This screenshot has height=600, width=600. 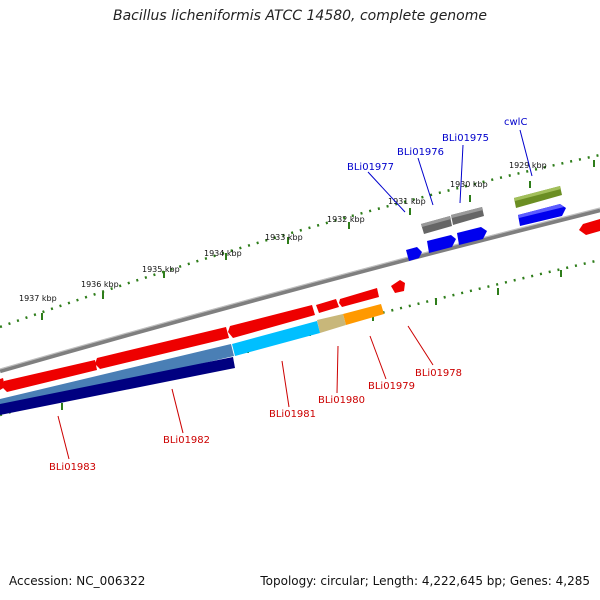 I want to click on gene-label-BLi01980: BLi01980, so click(x=341, y=400).